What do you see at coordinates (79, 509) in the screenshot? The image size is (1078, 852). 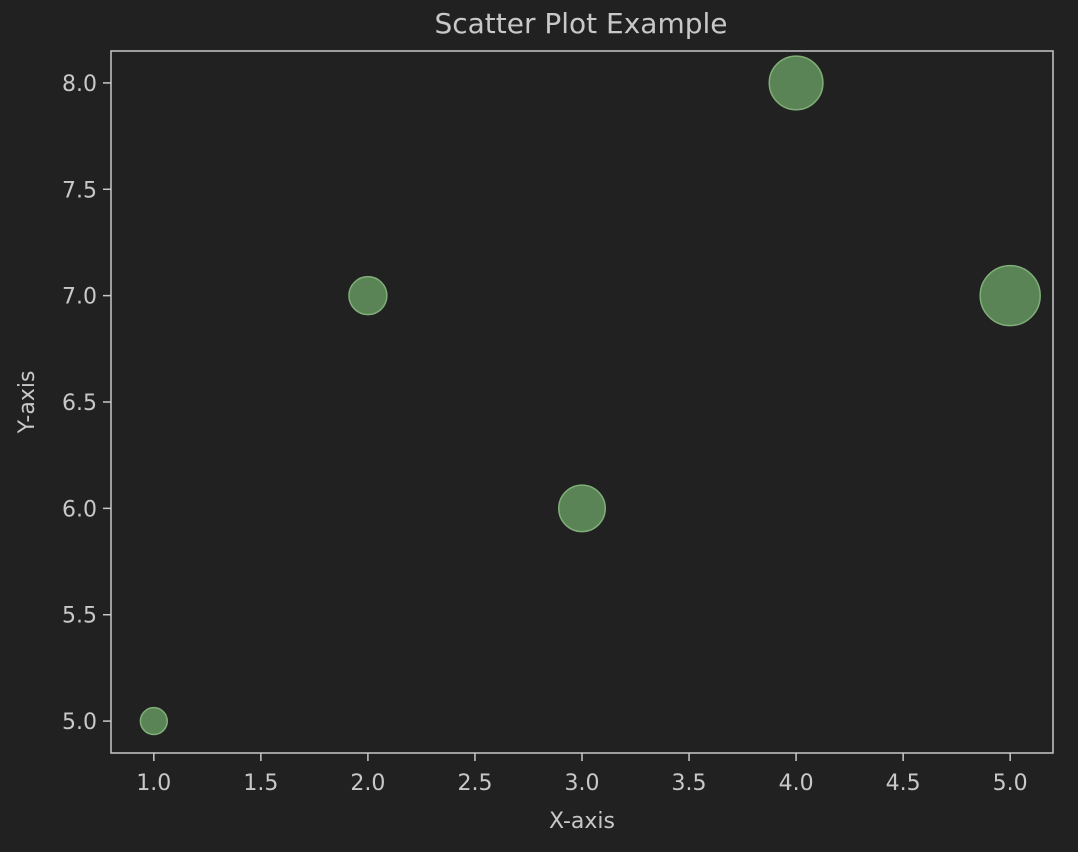 I see `y-tick-label: 6.0` at bounding box center [79, 509].